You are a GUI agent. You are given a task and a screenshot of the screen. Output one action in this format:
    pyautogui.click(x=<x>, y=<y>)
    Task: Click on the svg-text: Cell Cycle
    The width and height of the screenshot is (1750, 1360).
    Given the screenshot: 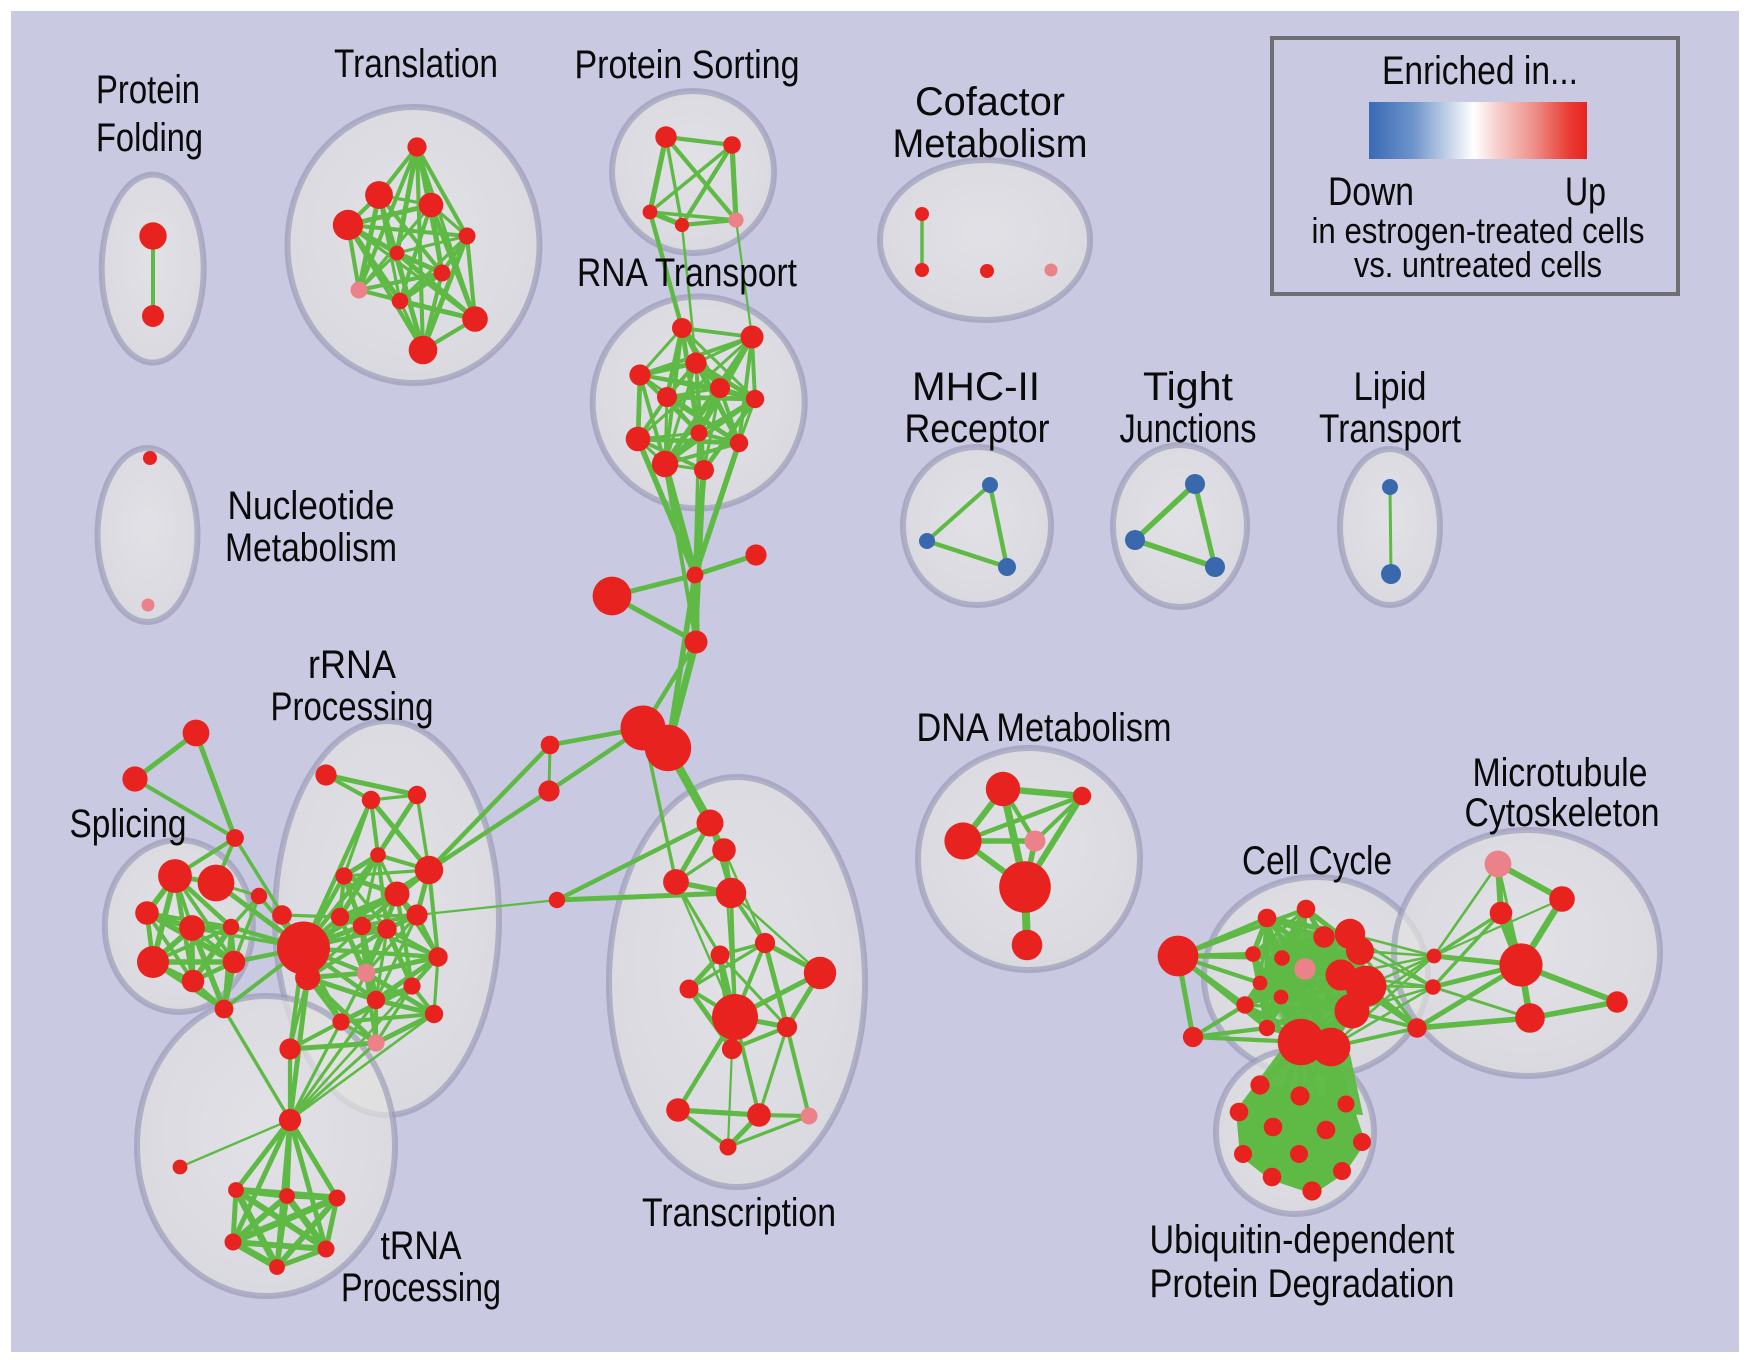 What is the action you would take?
    pyautogui.click(x=1317, y=861)
    